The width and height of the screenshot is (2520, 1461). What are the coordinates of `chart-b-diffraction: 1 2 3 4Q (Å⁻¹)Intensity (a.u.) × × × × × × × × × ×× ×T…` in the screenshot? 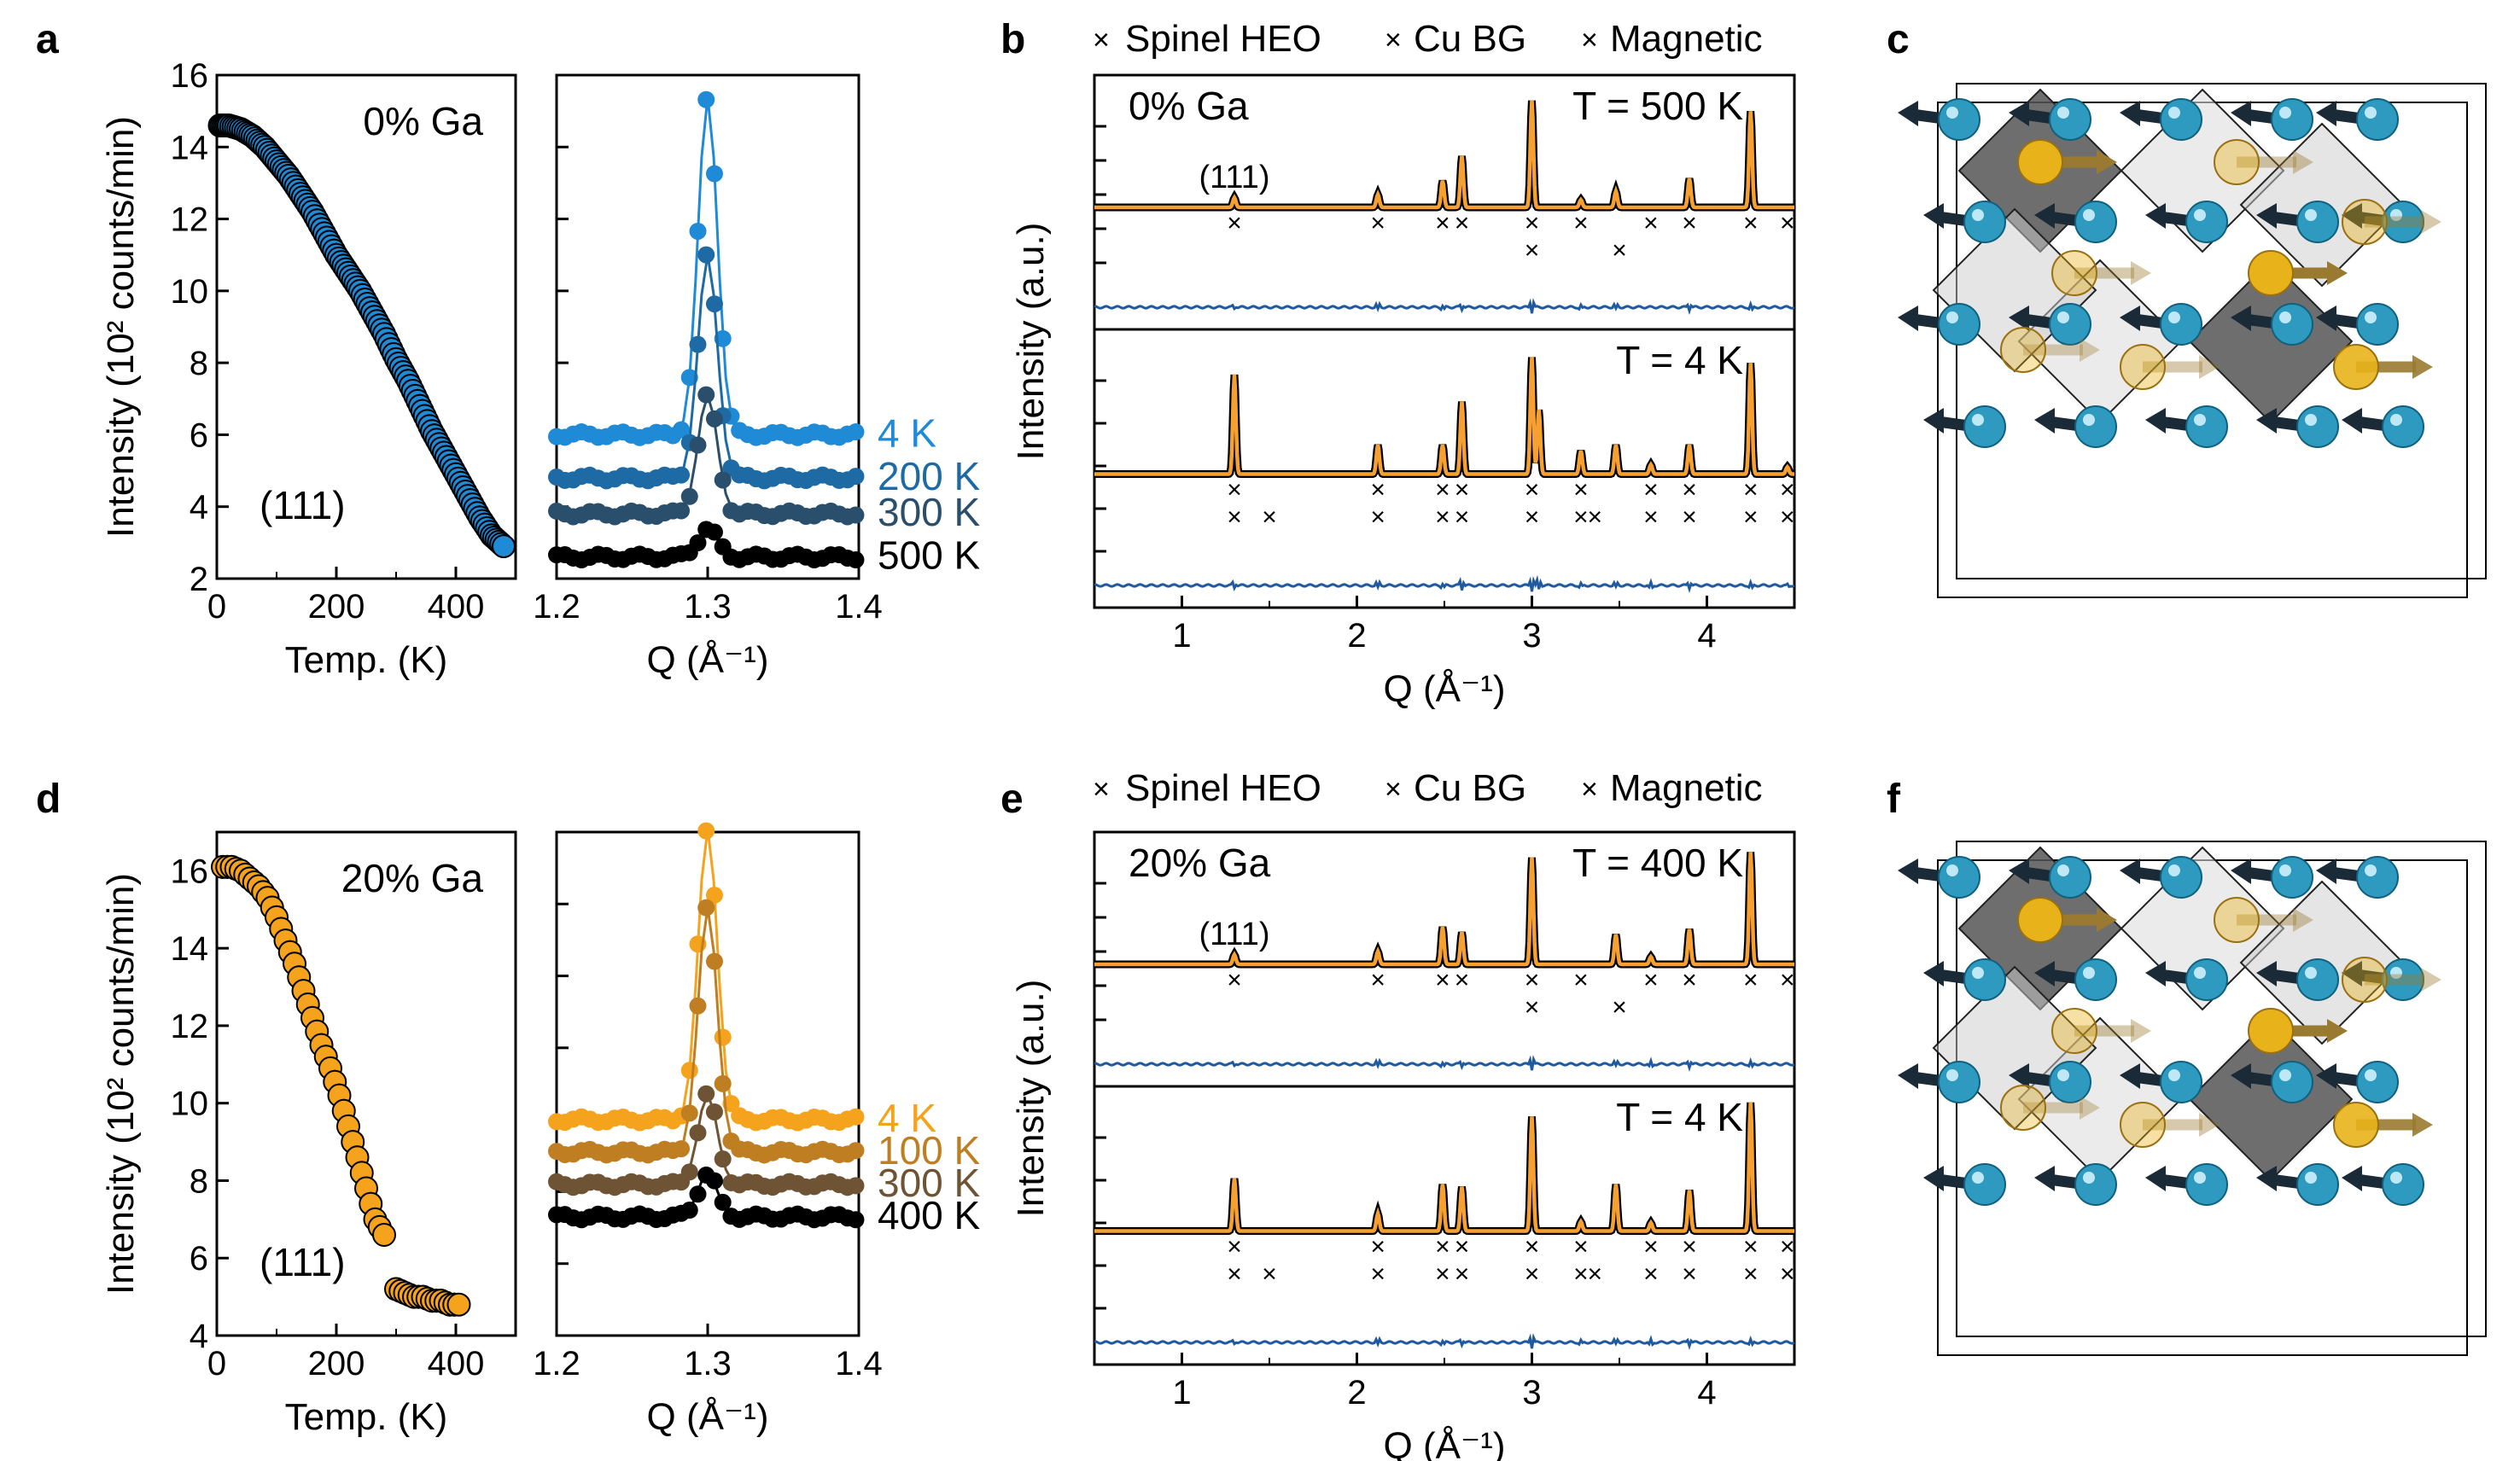 It's located at (1403, 391).